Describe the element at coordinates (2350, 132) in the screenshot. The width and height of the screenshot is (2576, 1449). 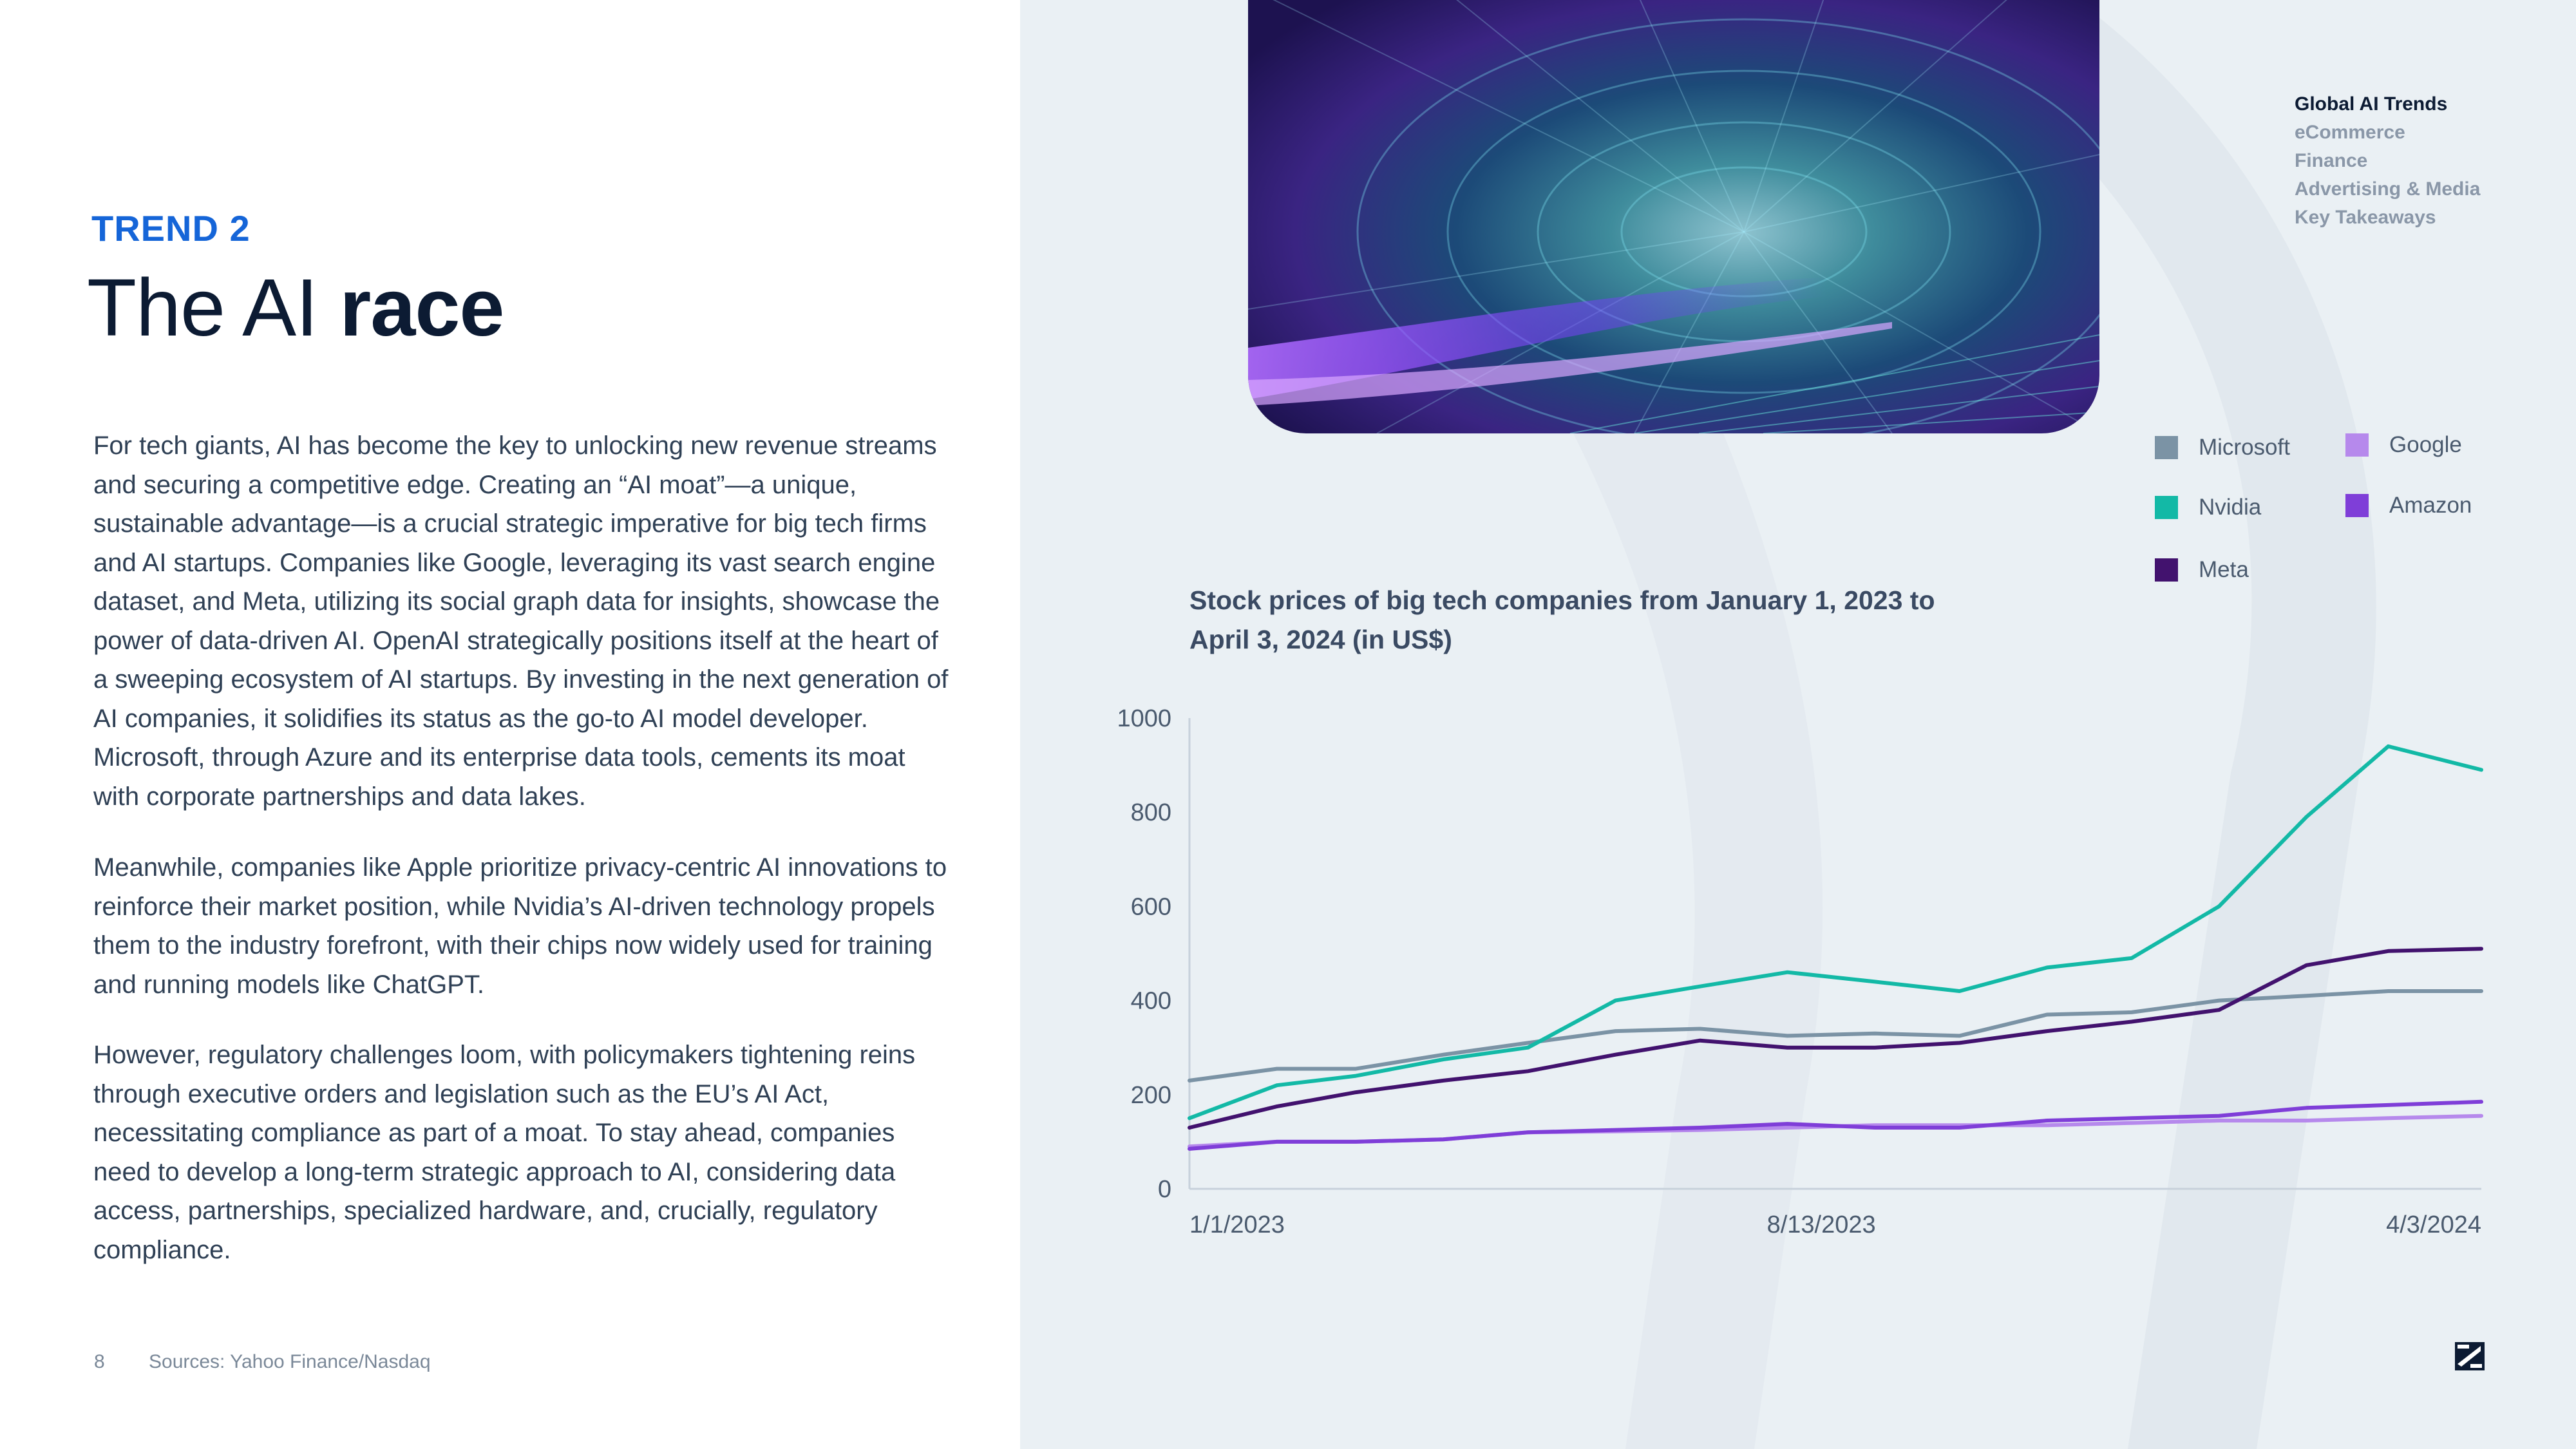
I see `nav-item-ecommerce: eCommerce` at that location.